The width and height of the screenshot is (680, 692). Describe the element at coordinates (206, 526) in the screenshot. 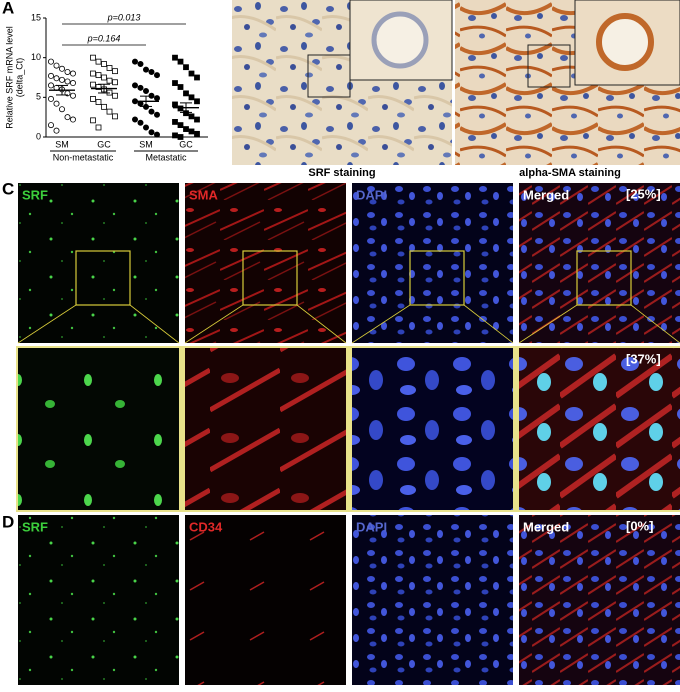

I see `channel-label: CD34` at that location.